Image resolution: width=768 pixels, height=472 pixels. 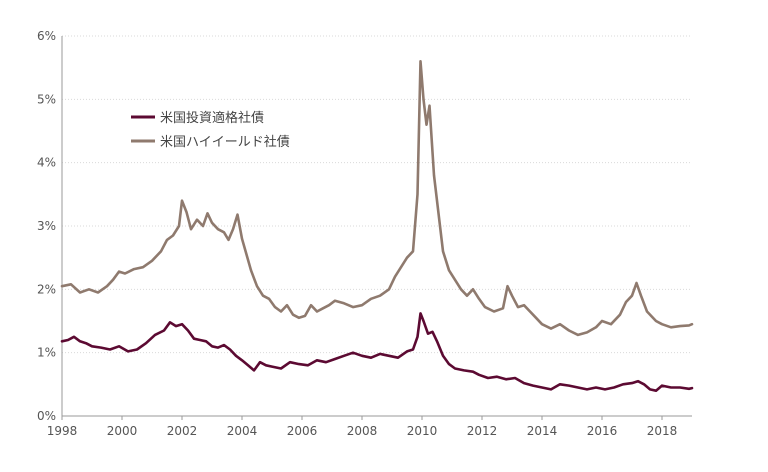 I want to click on x-tick-label: 2000, so click(x=122, y=431).